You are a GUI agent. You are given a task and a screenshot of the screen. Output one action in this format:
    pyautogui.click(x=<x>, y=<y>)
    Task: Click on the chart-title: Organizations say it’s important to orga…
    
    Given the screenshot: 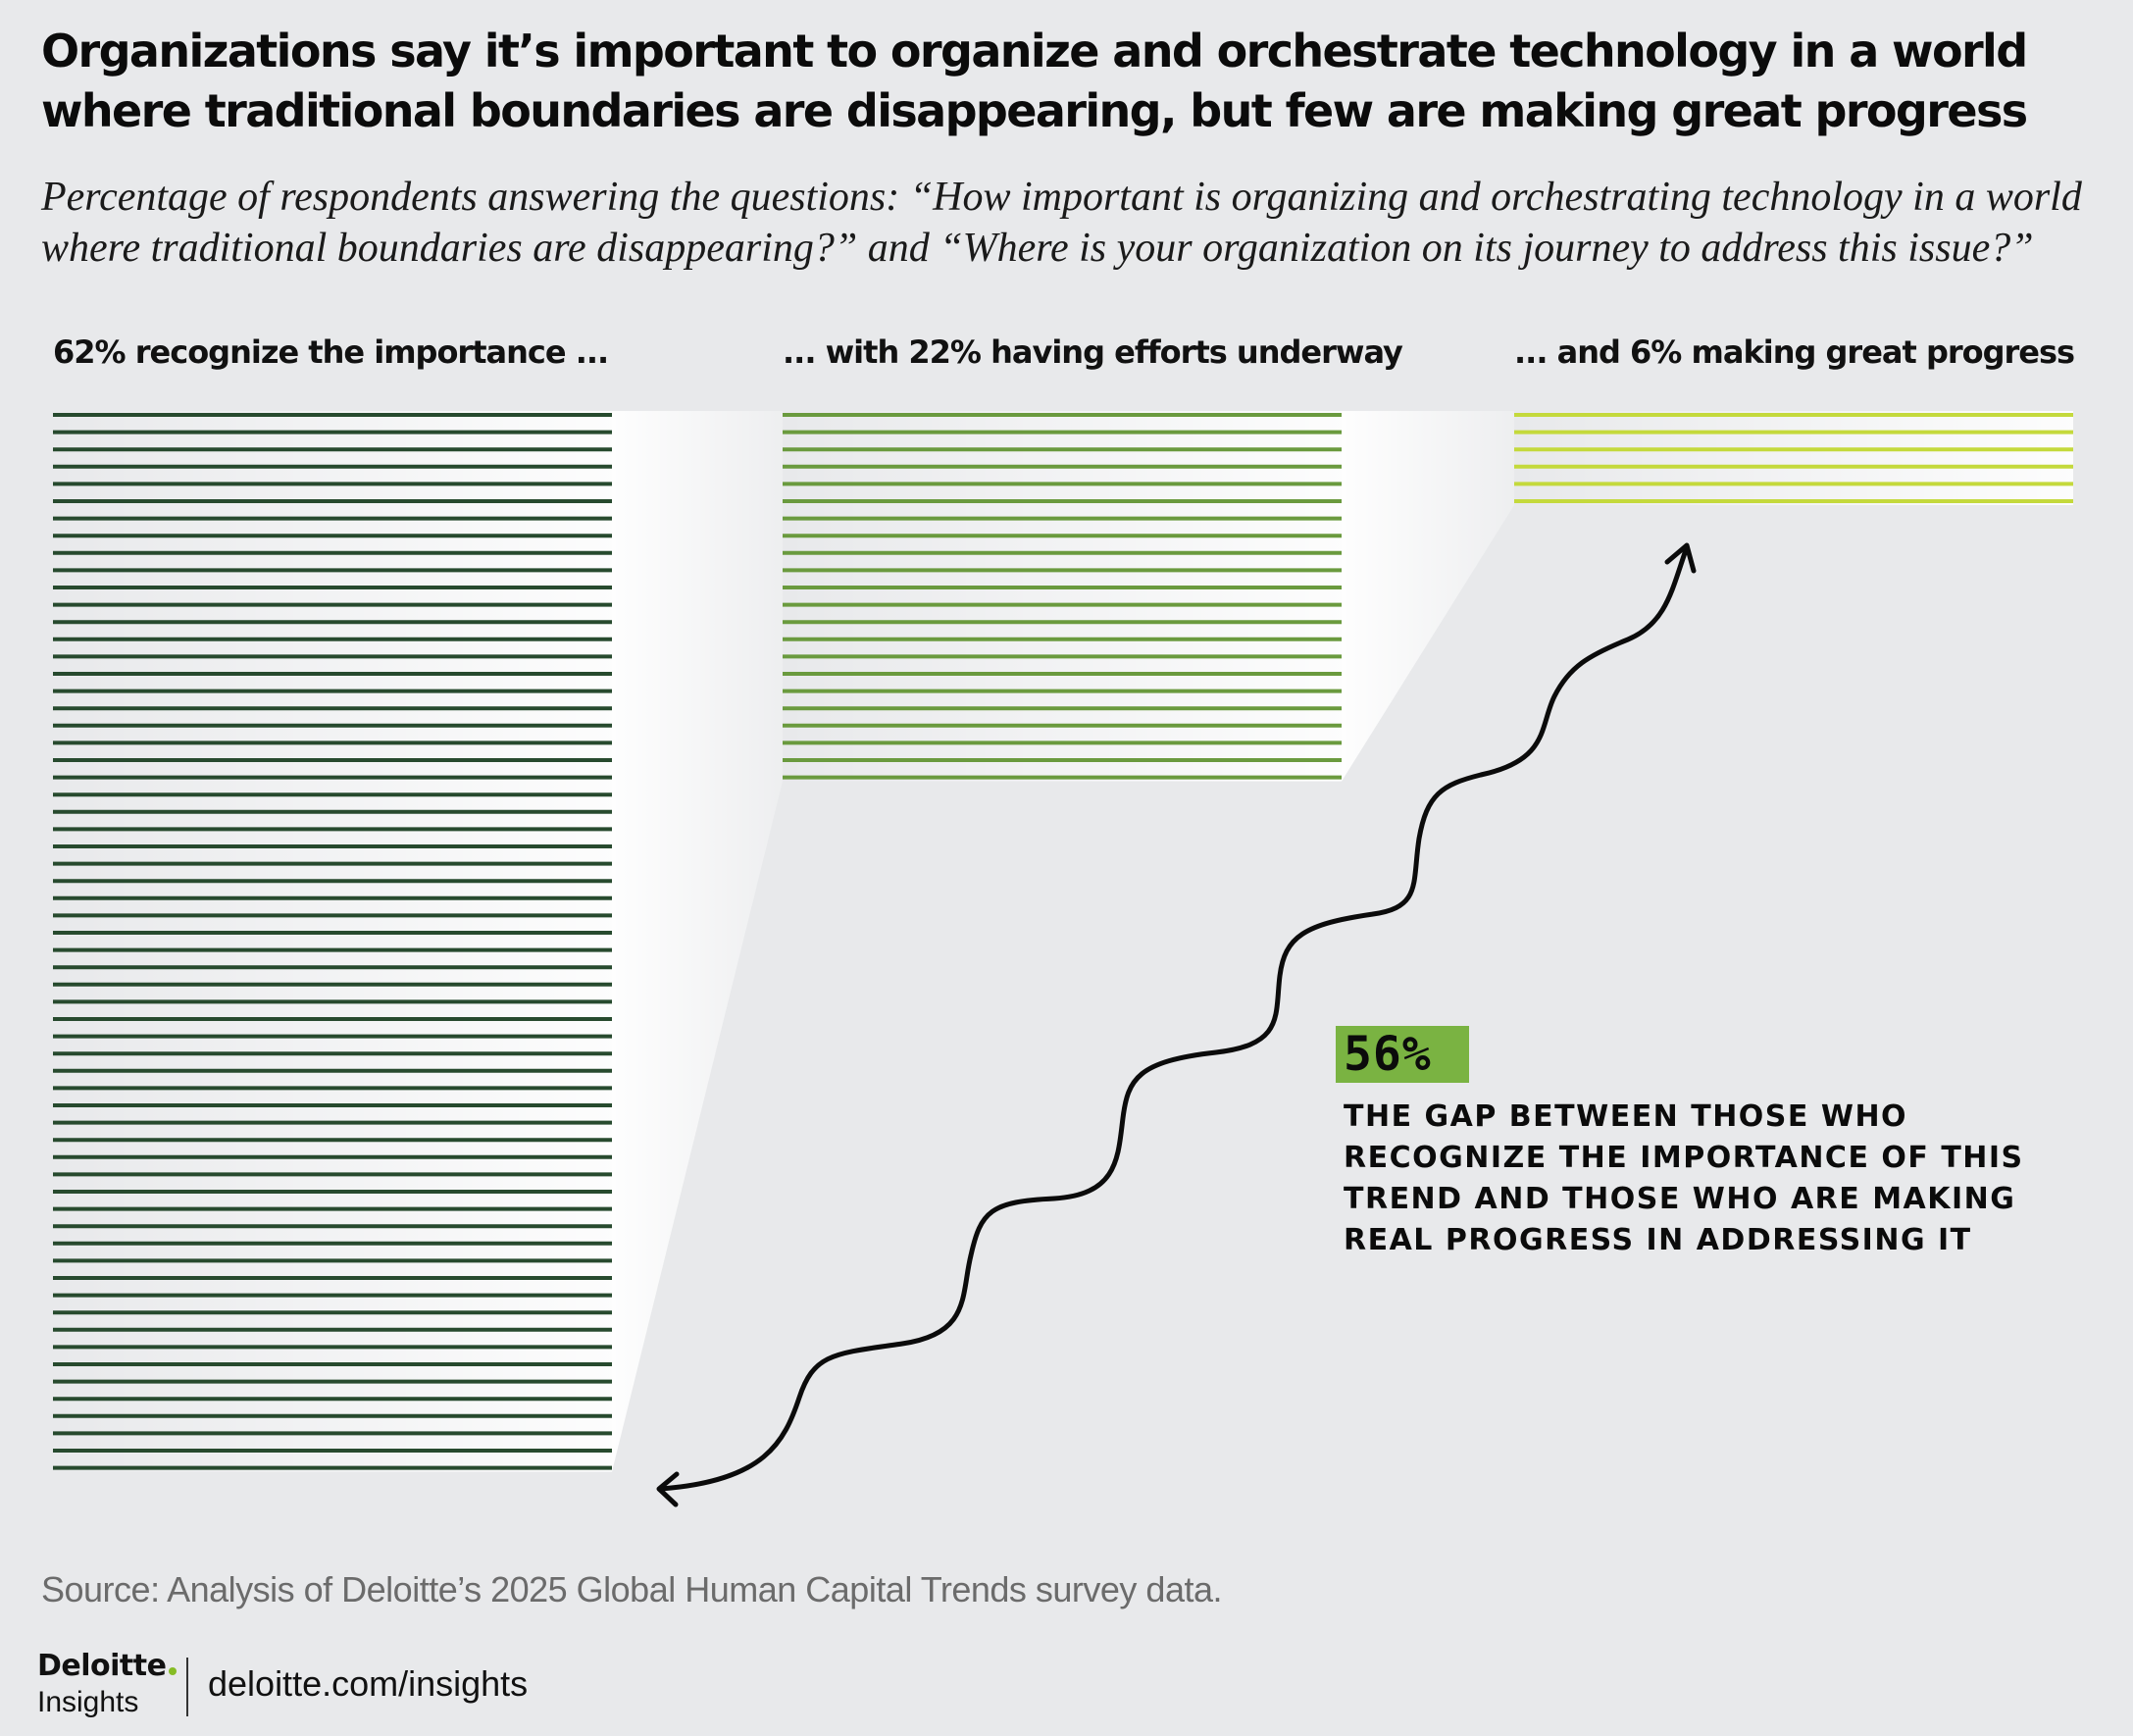 What is the action you would take?
    pyautogui.click(x=1034, y=81)
    